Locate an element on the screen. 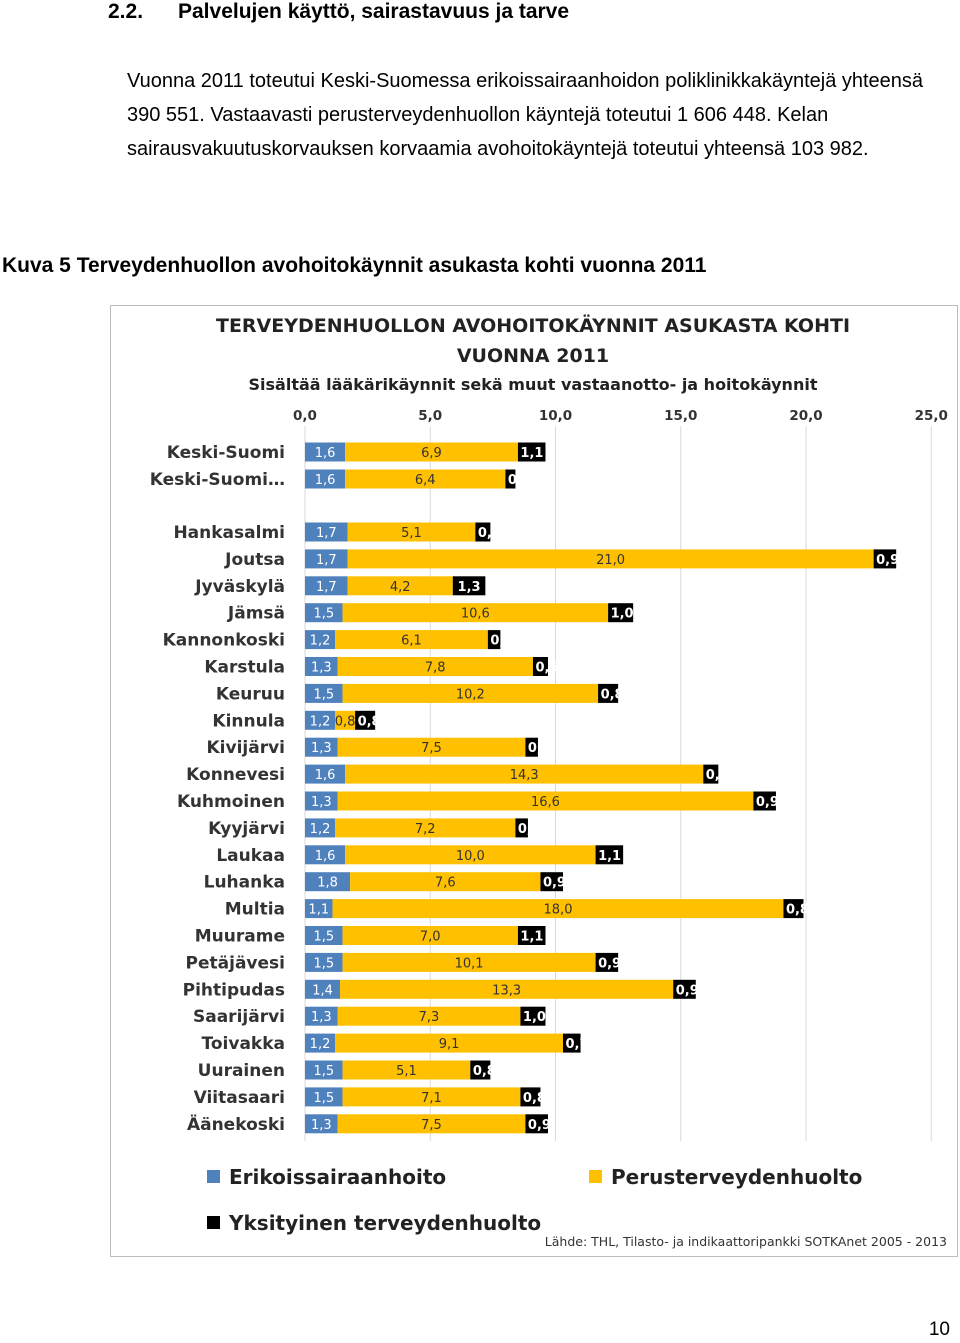 The width and height of the screenshot is (960, 1343). x-tick-label: 0,0 is located at coordinates (305, 416).